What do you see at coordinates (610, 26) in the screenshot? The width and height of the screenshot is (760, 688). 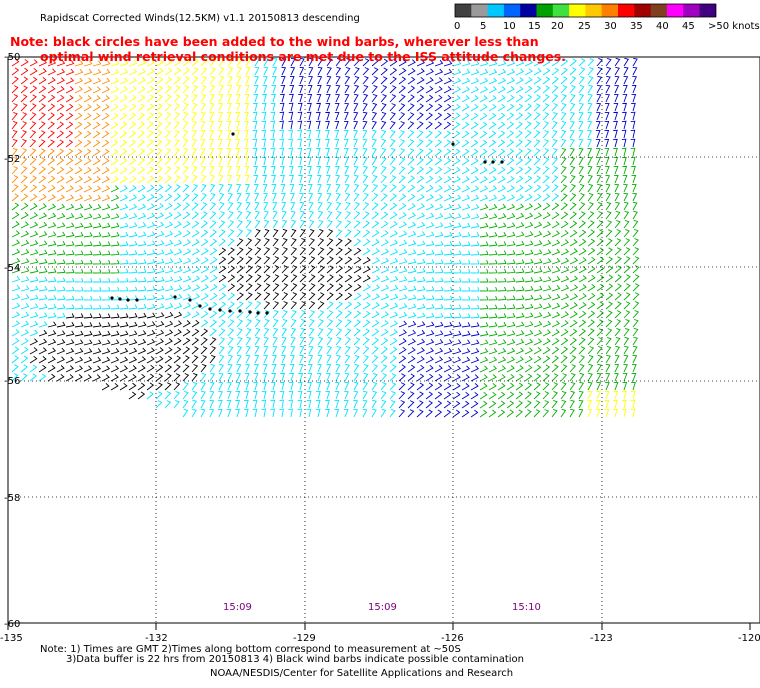 I see `colorbar-label: 30` at bounding box center [610, 26].